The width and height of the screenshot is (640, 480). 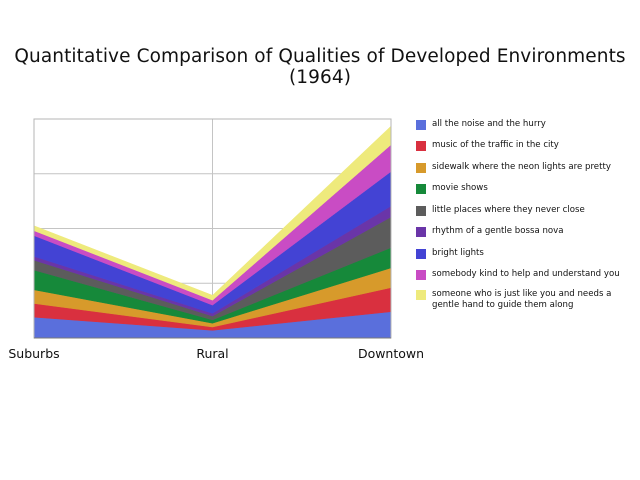 What do you see at coordinates (212, 353) in the screenshot?
I see `x-tick-label: Rural` at bounding box center [212, 353].